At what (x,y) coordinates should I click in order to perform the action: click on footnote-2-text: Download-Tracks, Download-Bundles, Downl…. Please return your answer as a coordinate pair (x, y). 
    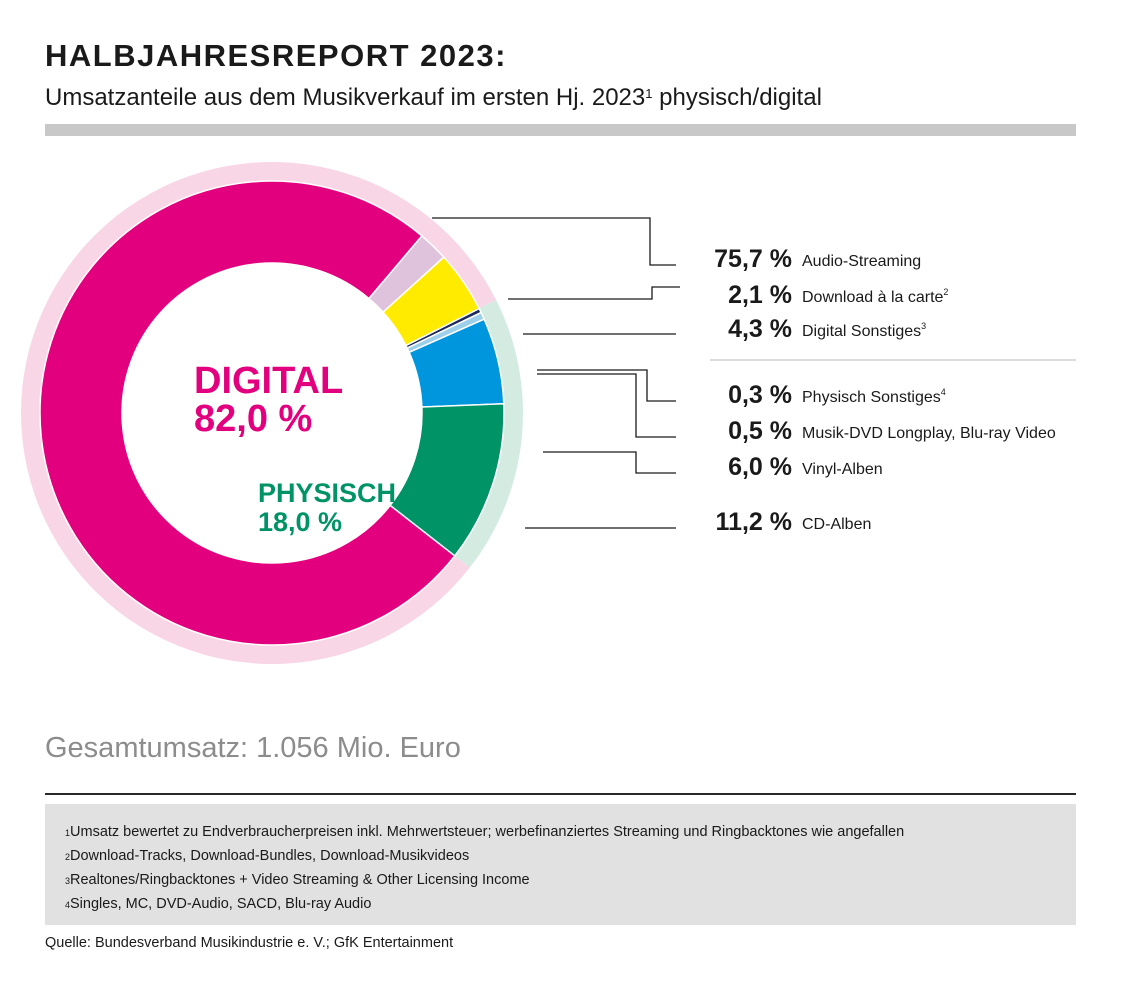
    Looking at the image, I should click on (270, 856).